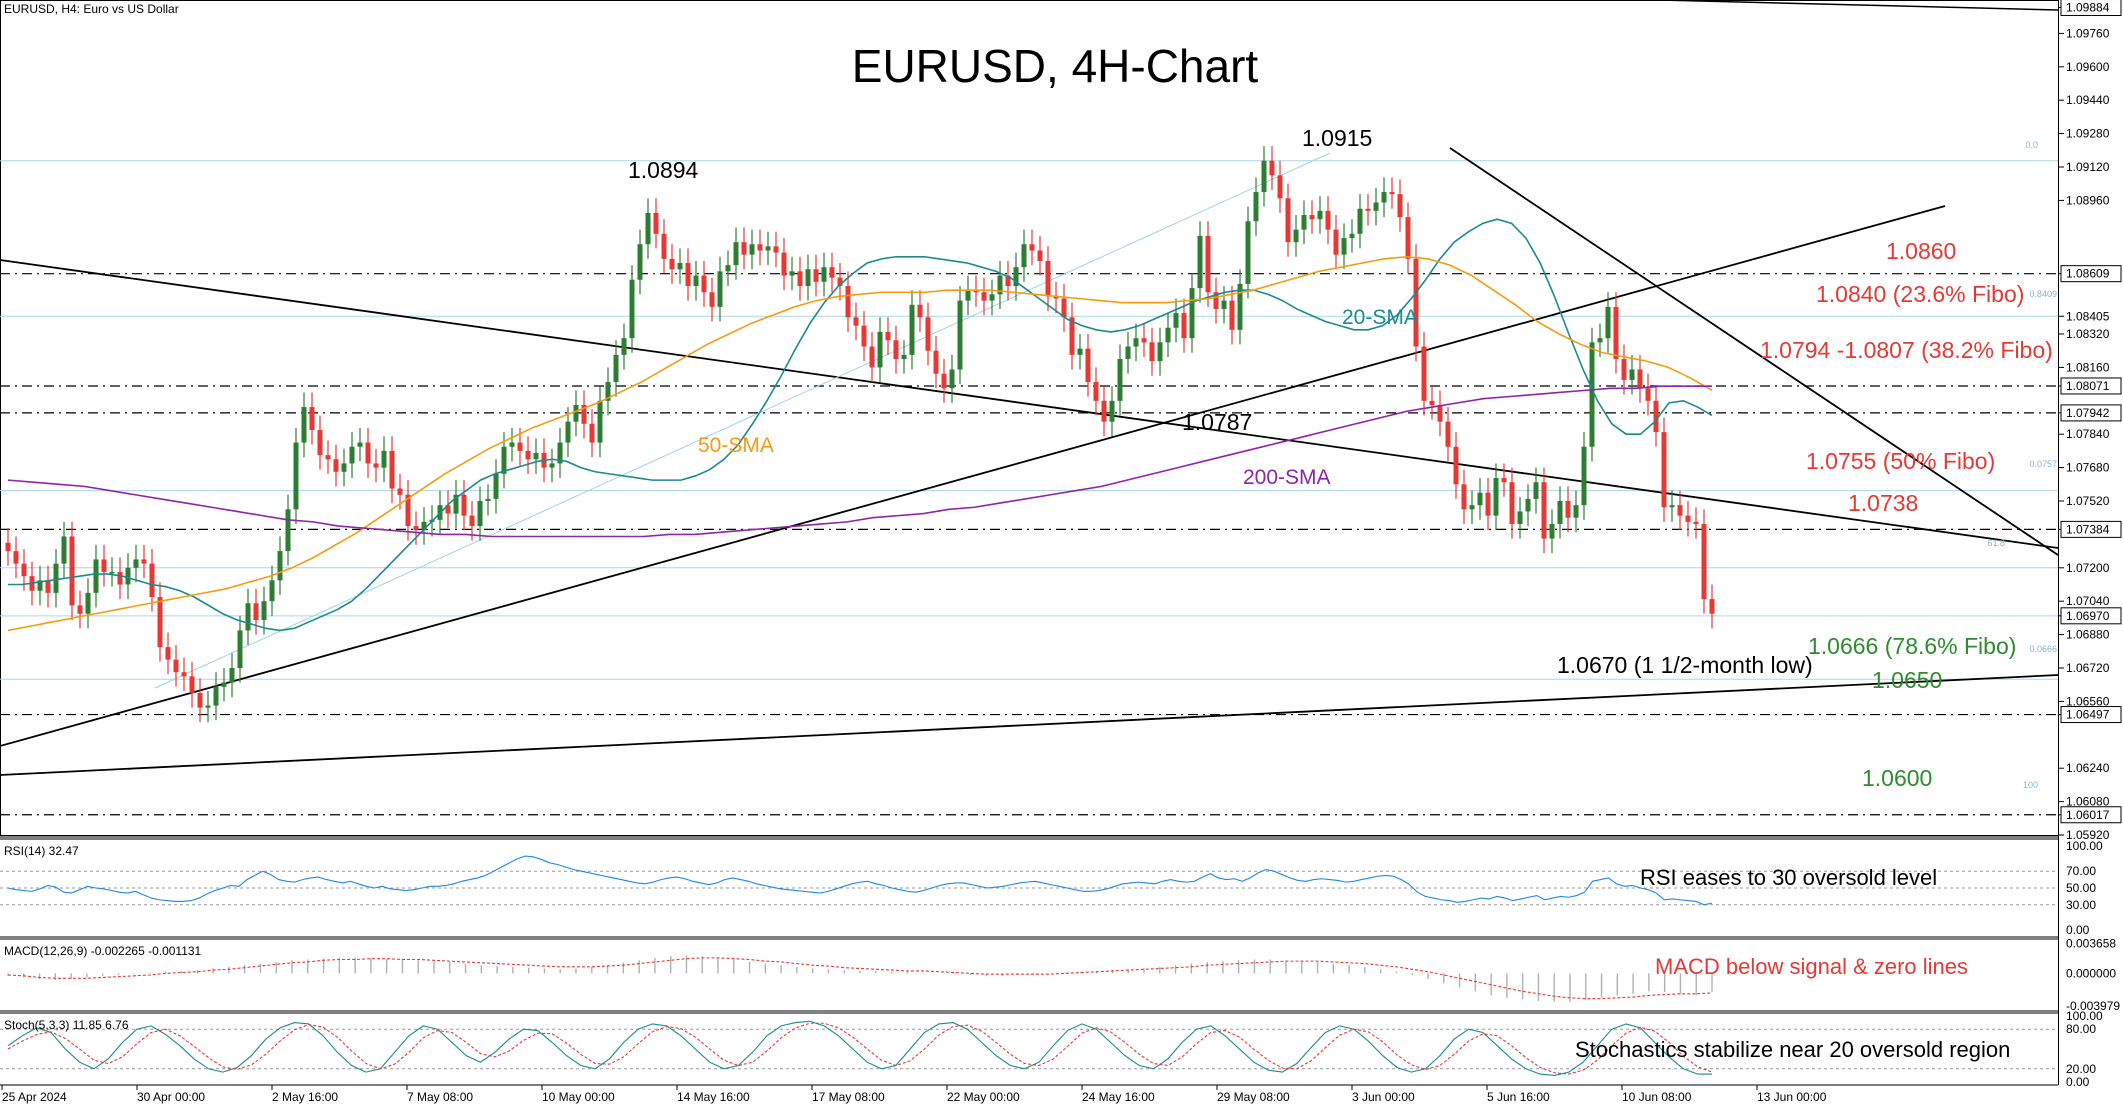 The width and height of the screenshot is (2123, 1106). I want to click on annotation-low-month: 1.0670 (1 1/2-month low), so click(1685, 665).